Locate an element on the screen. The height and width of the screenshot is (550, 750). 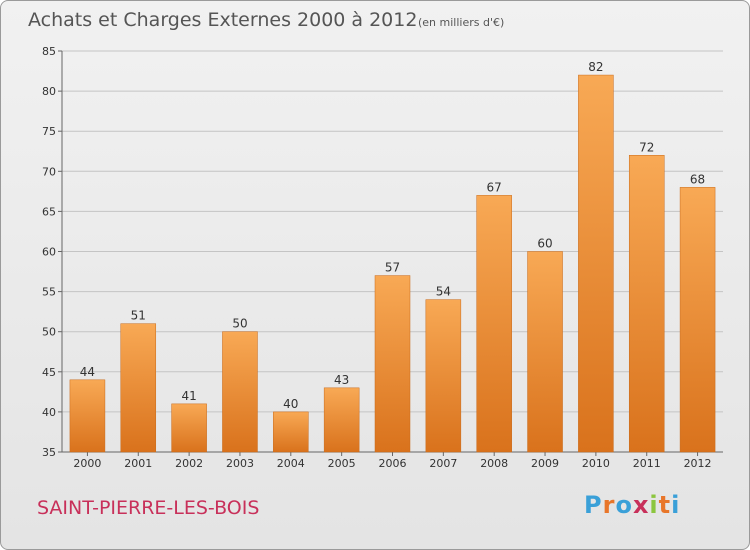
data-label: 82 is located at coordinates (595, 67).